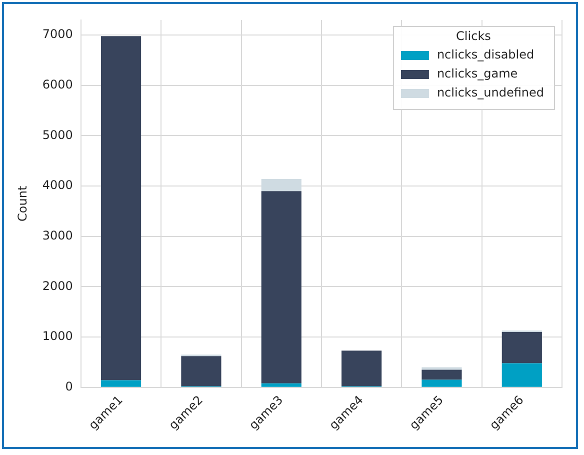 The height and width of the screenshot is (455, 584). What do you see at coordinates (57, 285) in the screenshot?
I see `y-tick-label: 2000` at bounding box center [57, 285].